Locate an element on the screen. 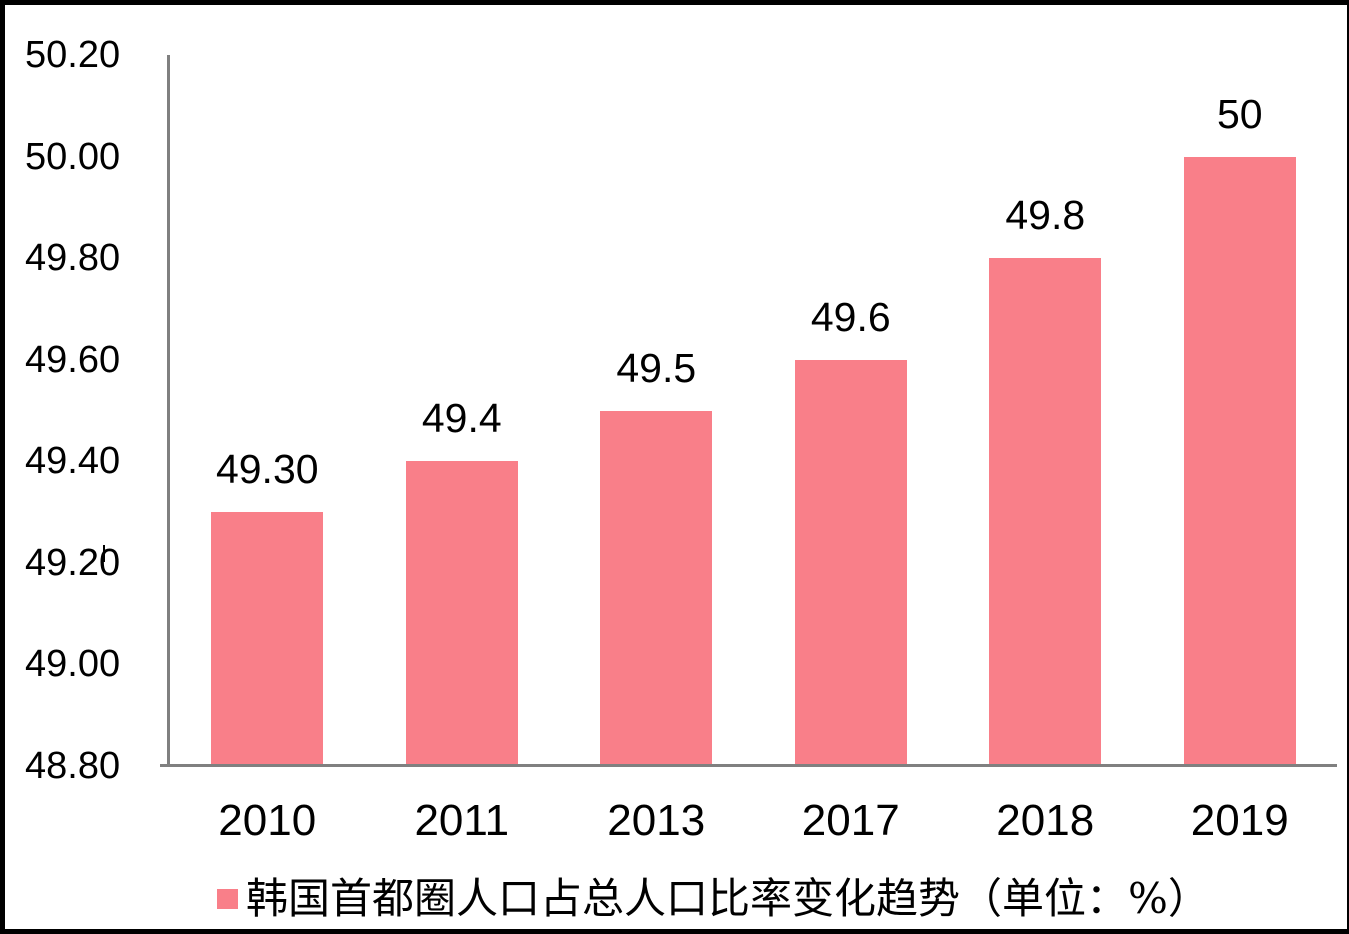 This screenshot has height=934, width=1349. y-tick-label: 49.40 is located at coordinates (73, 461).